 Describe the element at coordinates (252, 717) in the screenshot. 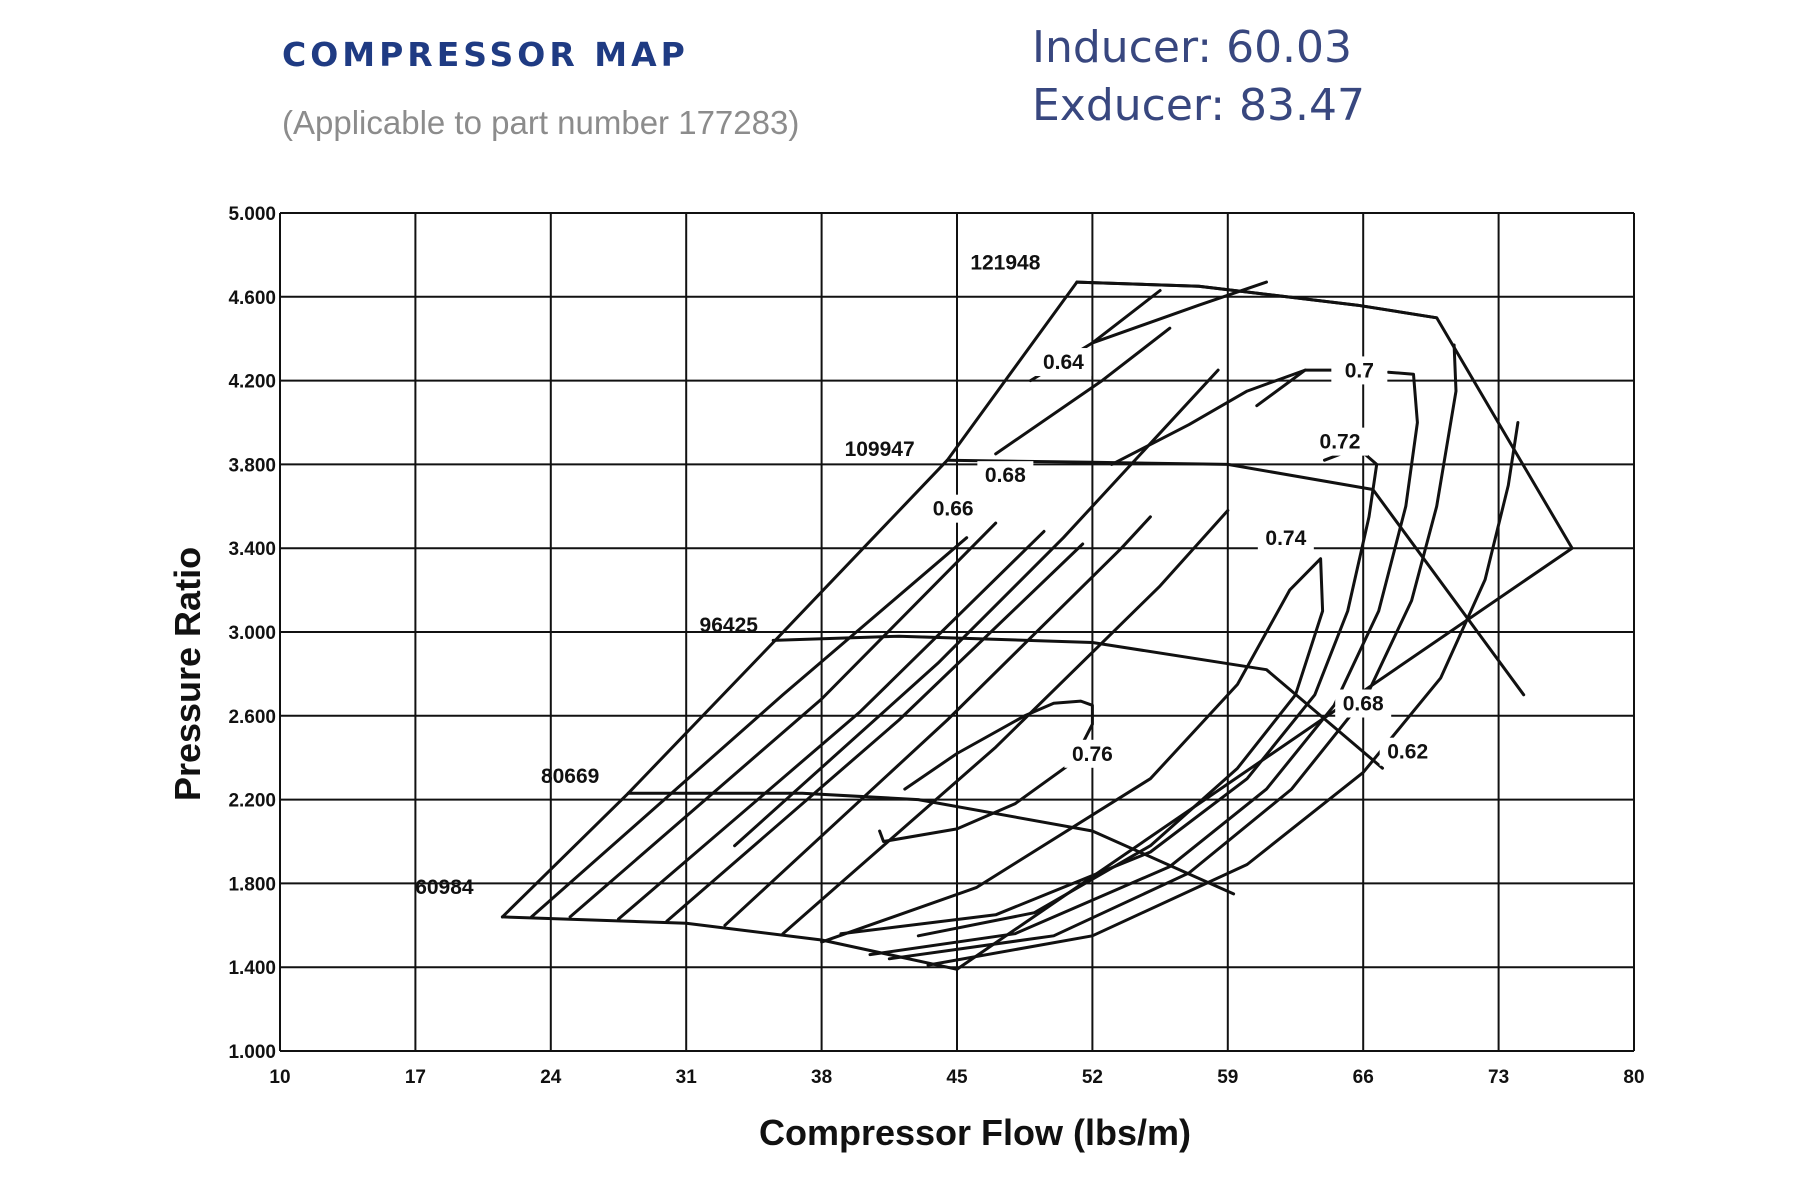

I see `y-tick-label: 2.600` at that location.